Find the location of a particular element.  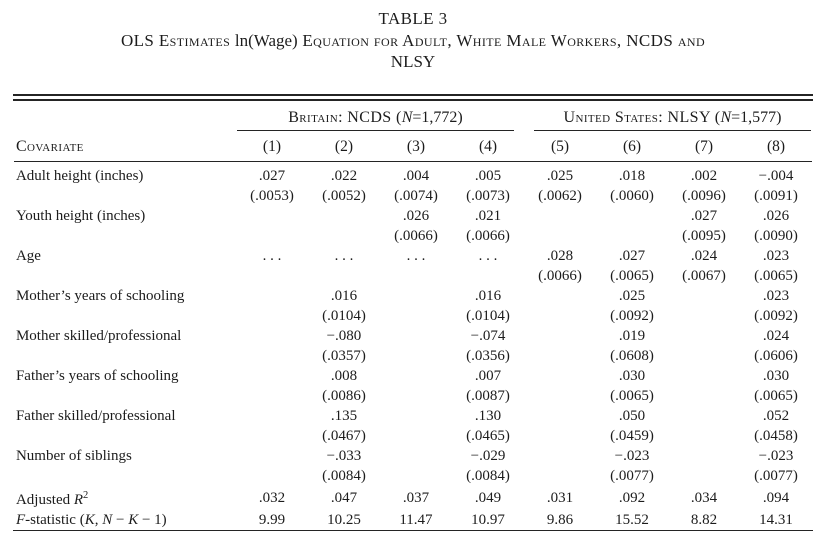

estimate-cell: .023 is located at coordinates (776, 256).